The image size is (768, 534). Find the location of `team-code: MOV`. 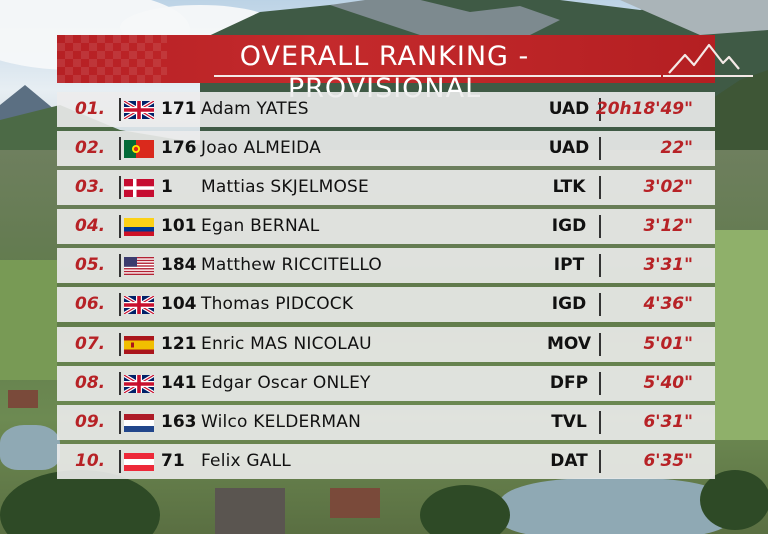

team-code: MOV is located at coordinates (569, 343).